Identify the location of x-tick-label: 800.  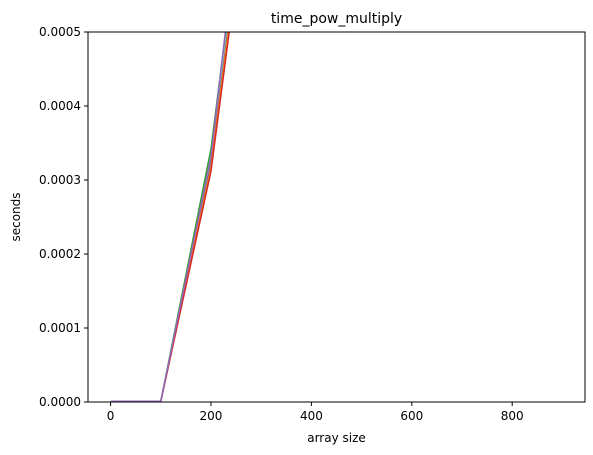
(512, 416).